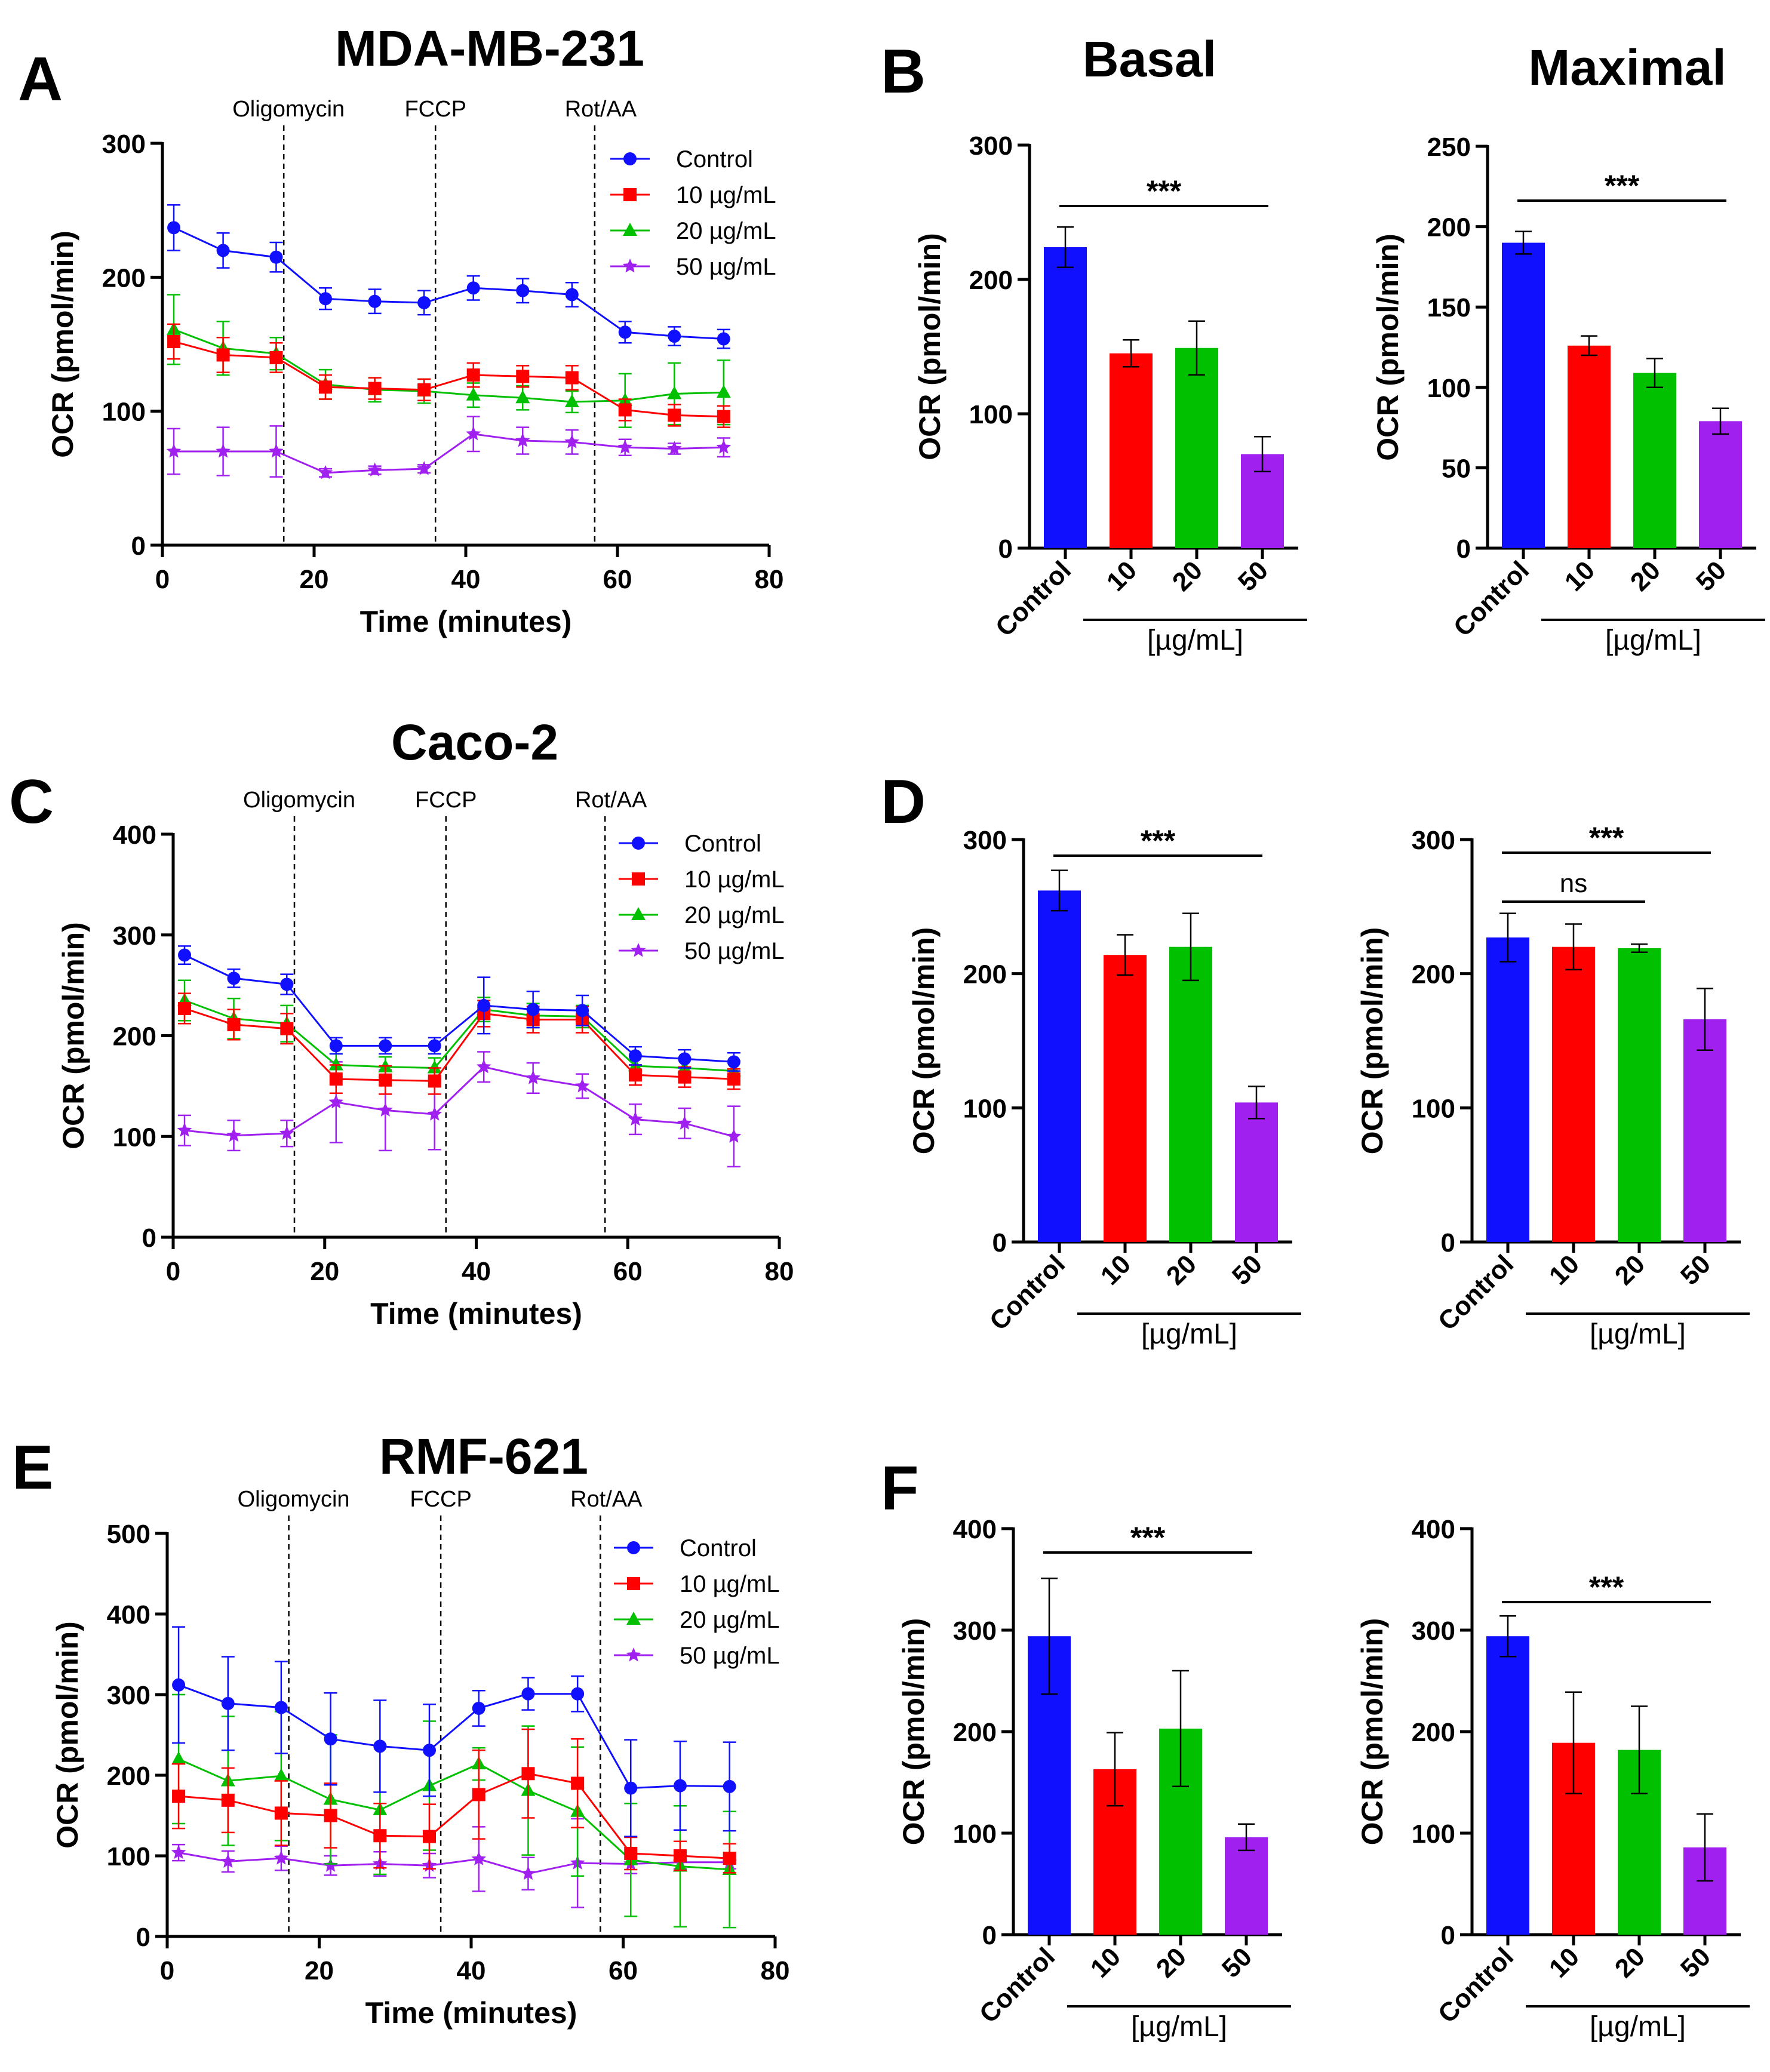 This screenshot has height=2072, width=1770. Describe the element at coordinates (904, 802) in the screenshot. I see `panel-label-d: D` at that location.